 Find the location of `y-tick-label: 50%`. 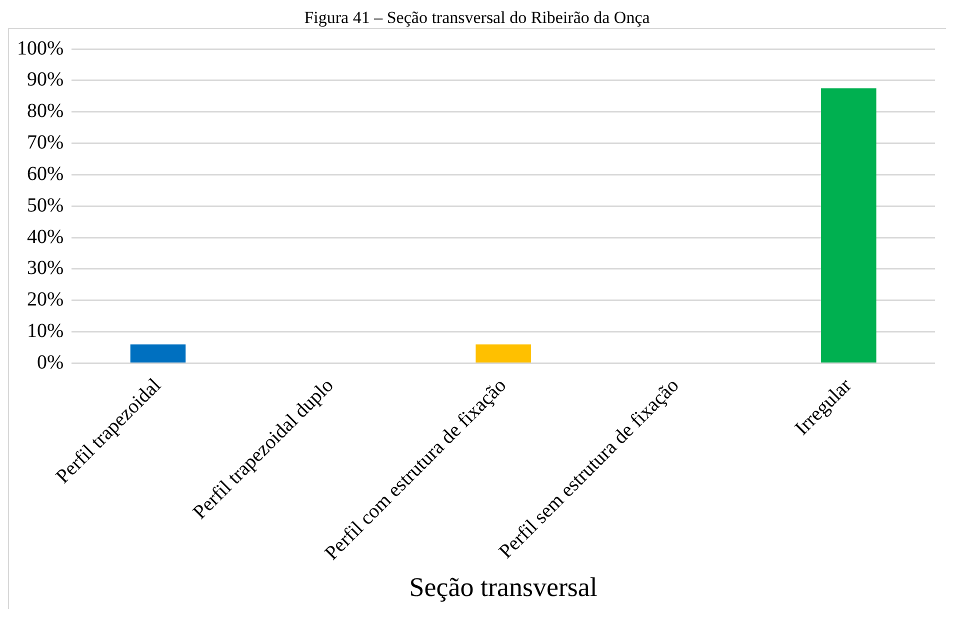

y-tick-label: 50% is located at coordinates (45, 205).